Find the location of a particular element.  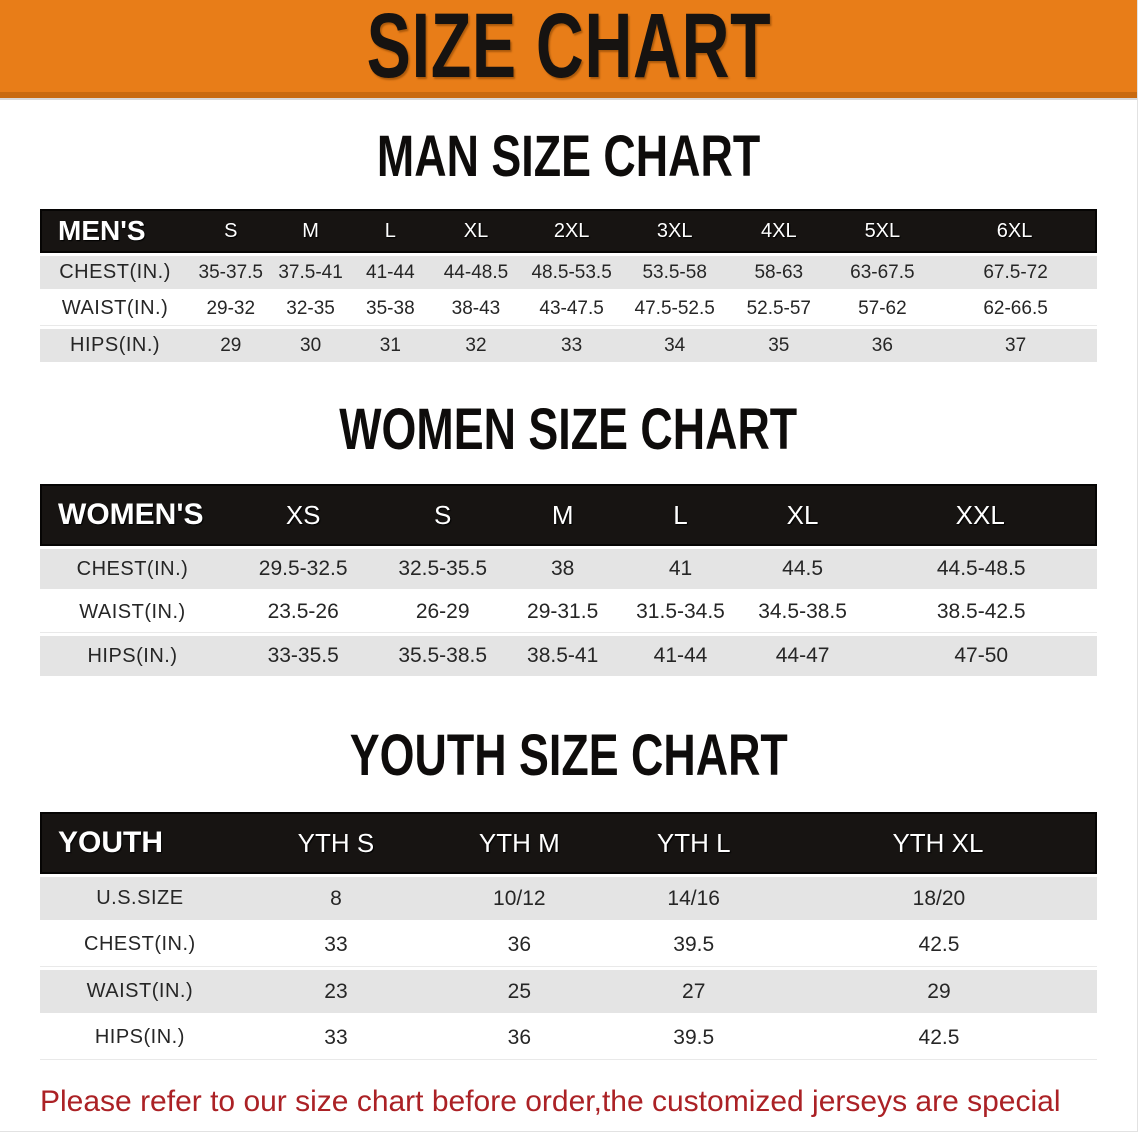

youth-table-row: CHEST(IN.) 33 36 39.5 42.5 is located at coordinates (568, 945).